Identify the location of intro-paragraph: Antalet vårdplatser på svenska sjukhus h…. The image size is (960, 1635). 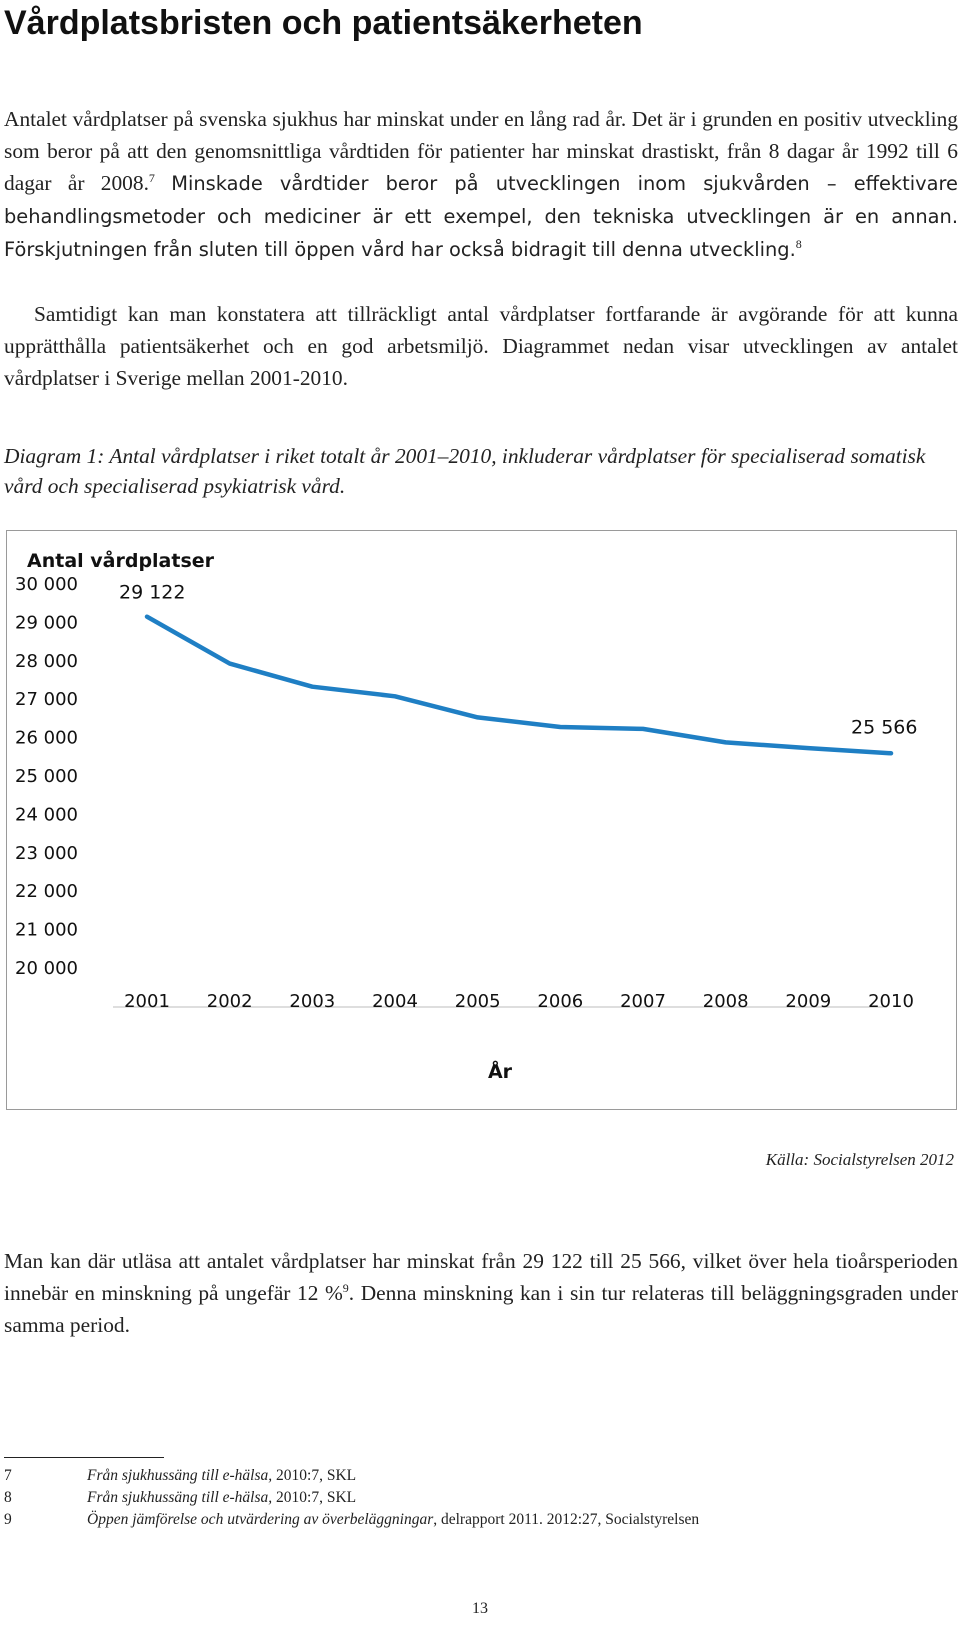
(481, 184).